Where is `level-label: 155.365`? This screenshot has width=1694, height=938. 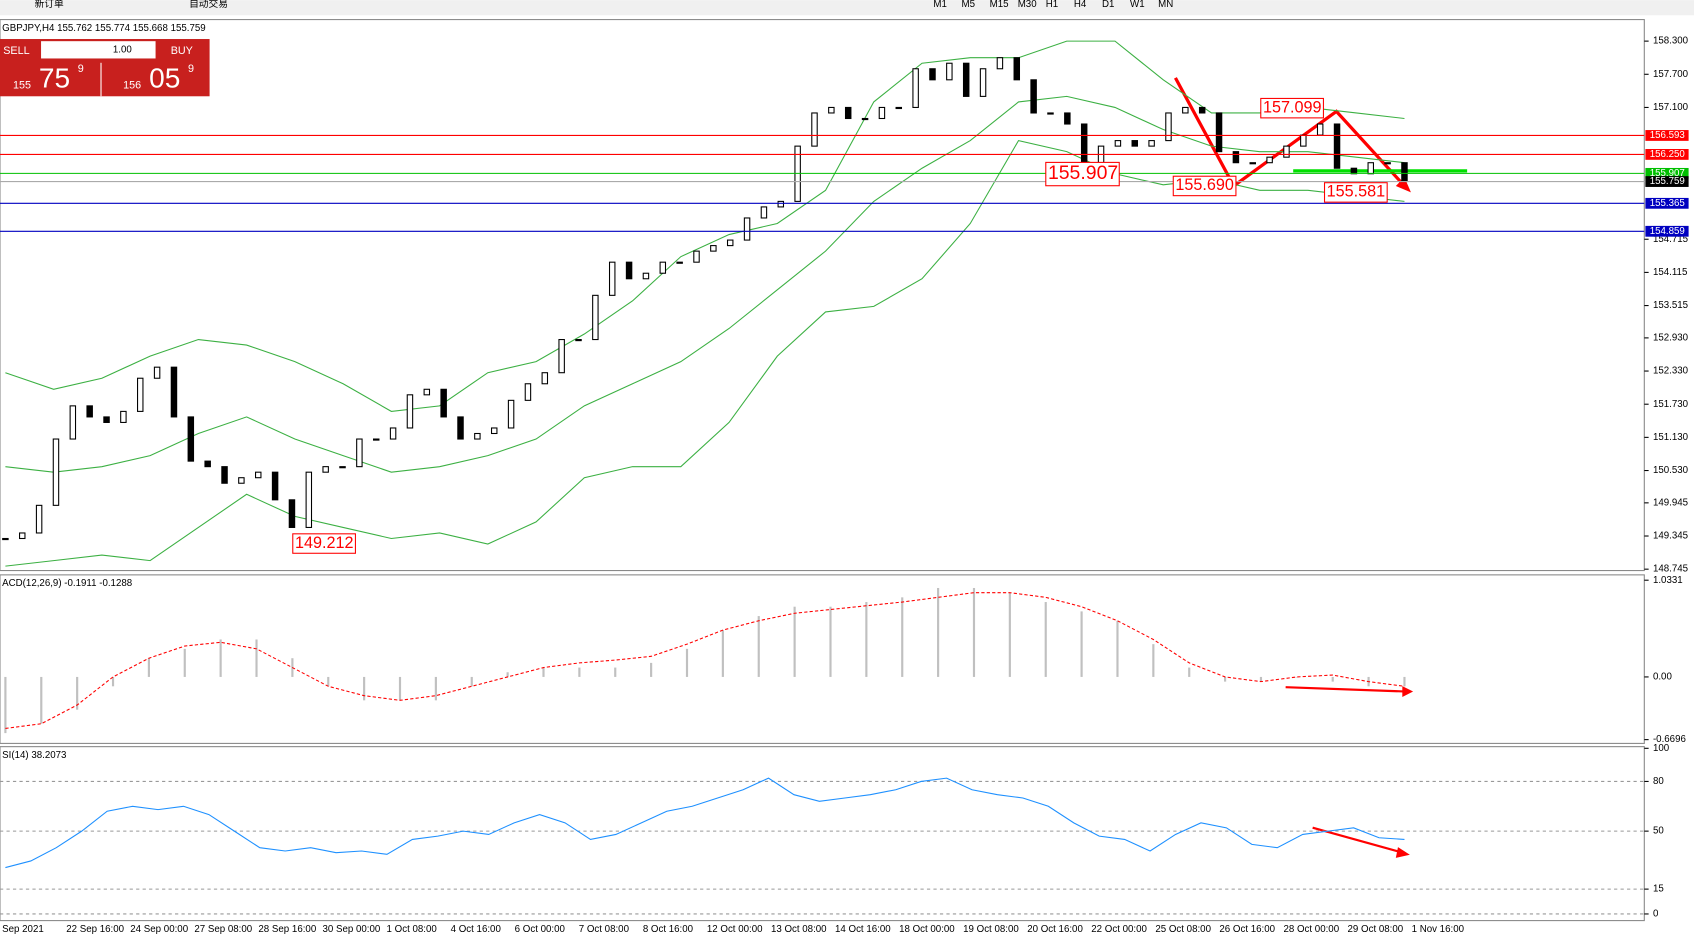
level-label: 155.365 is located at coordinates (1667, 203).